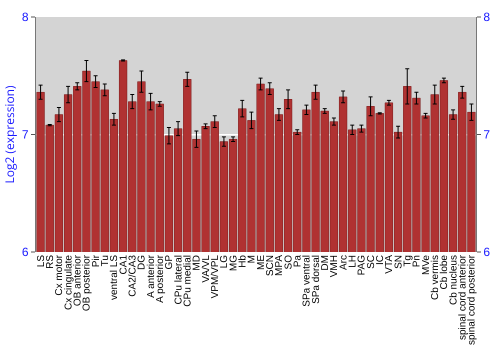 The image size is (500, 350). What do you see at coordinates (197, 263) in the screenshot?
I see `x-tick-label: MD` at bounding box center [197, 263].